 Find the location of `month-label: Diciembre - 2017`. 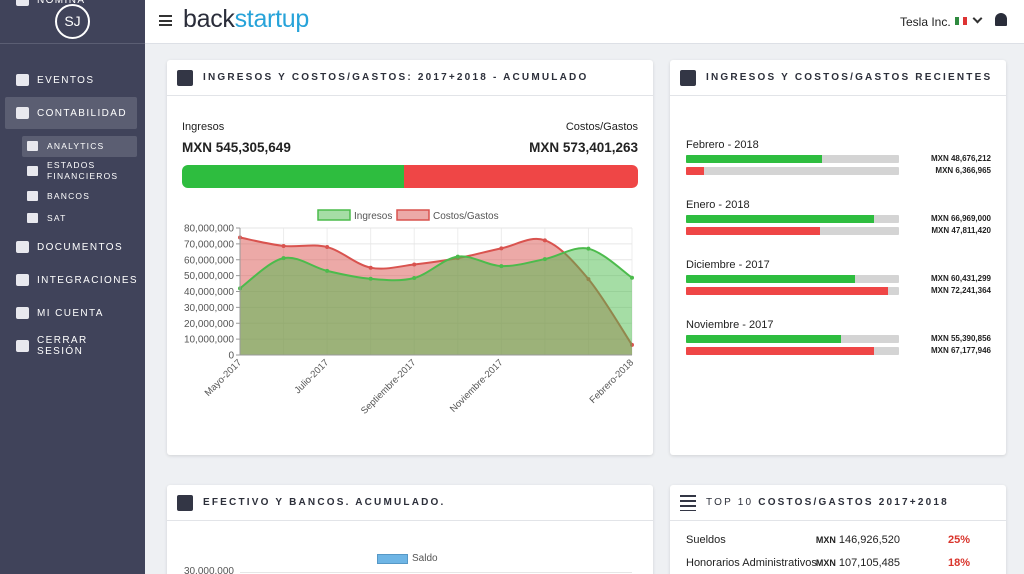

month-label: Diciembre - 2017 is located at coordinates (728, 265).